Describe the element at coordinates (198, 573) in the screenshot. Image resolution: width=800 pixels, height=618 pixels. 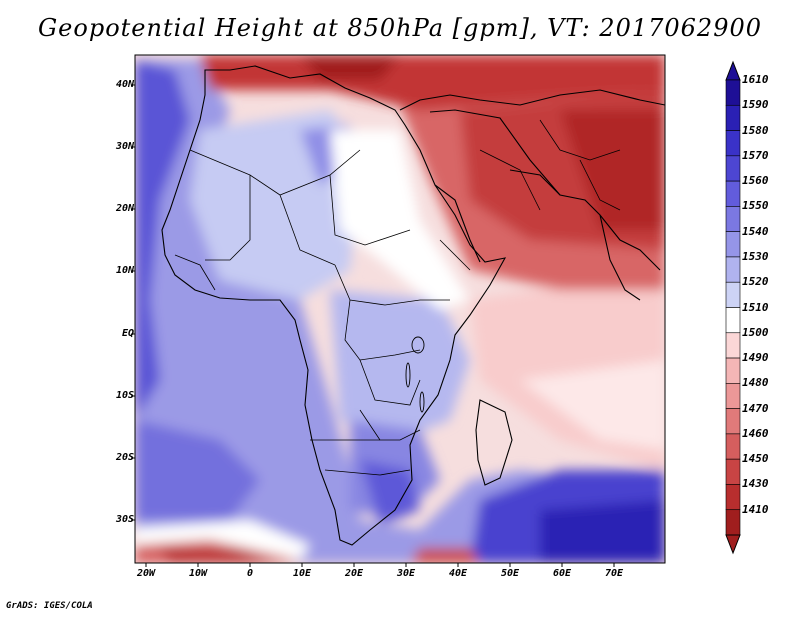
I see `lon-label: 10W` at that location.